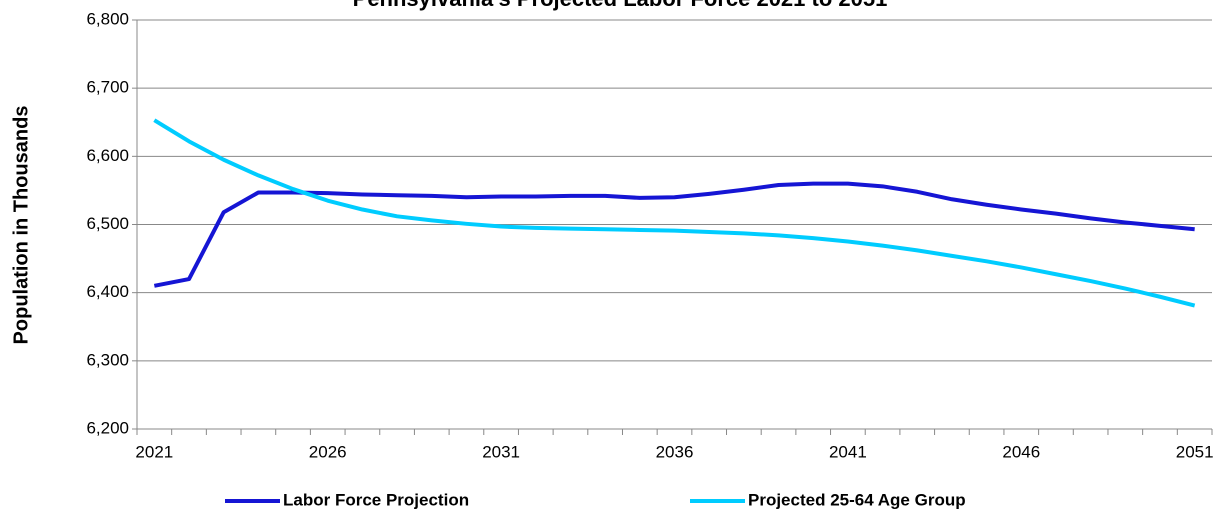  I want to click on y-tick-label: 6,500, so click(107, 223).